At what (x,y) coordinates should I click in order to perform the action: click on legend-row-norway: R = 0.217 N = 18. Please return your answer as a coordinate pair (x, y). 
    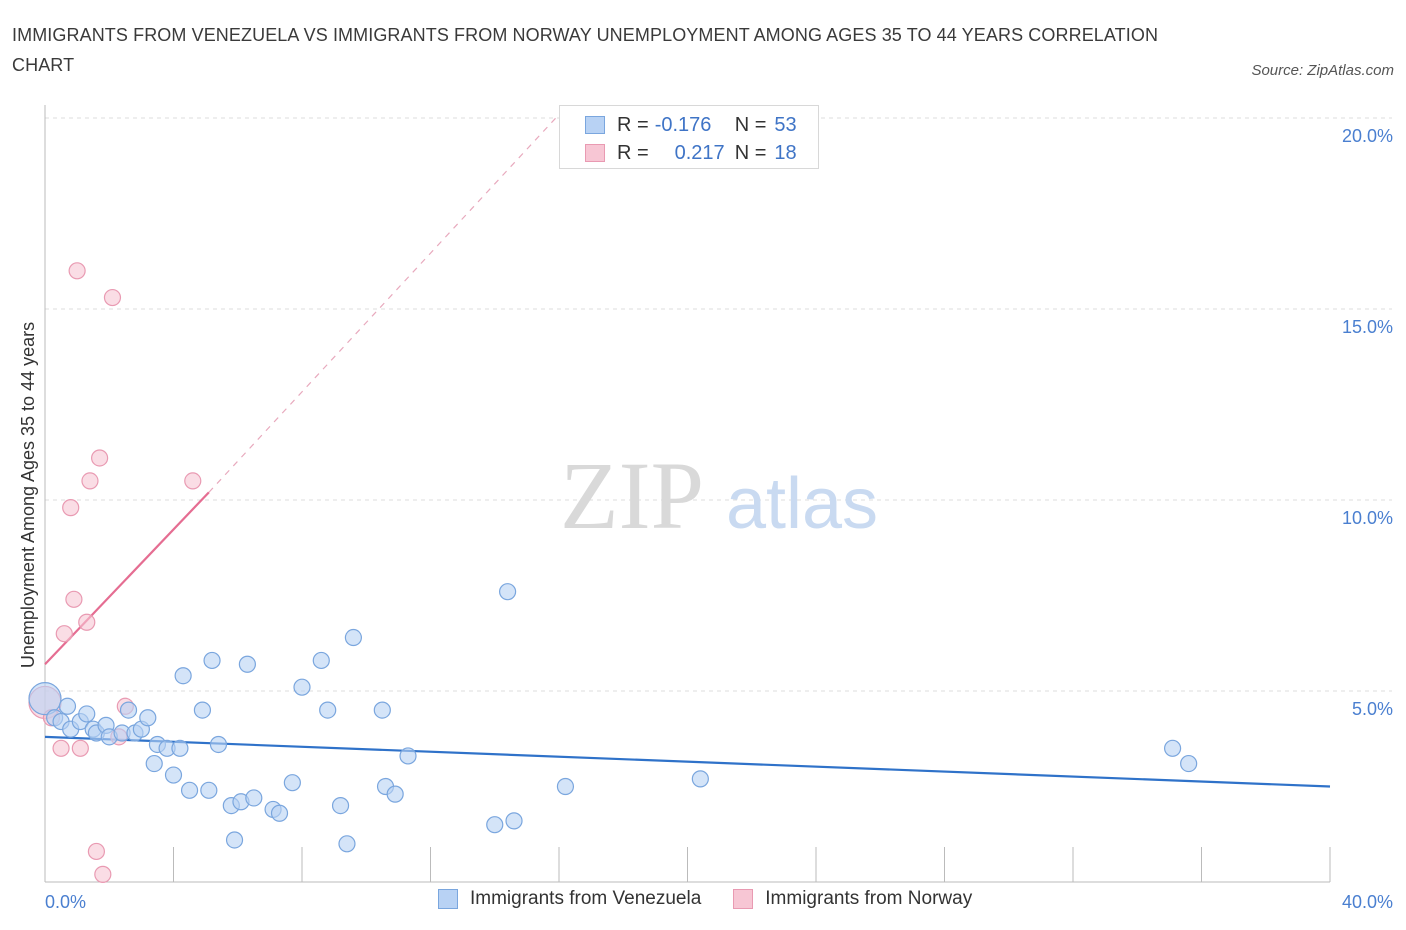
    Looking at the image, I should click on (691, 153).